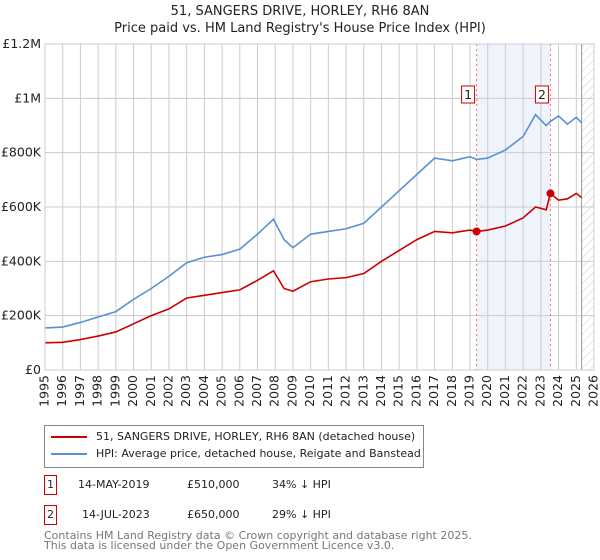  I want to click on x-tick-label: 2015, so click(398, 391).